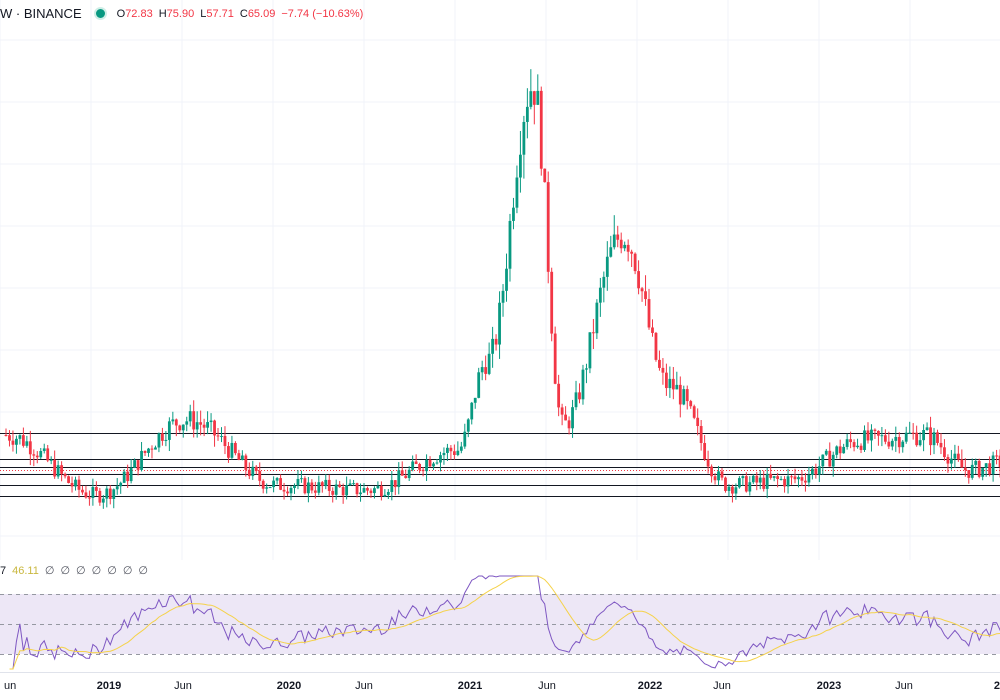  I want to click on time-axis-labels: un 2019 Jun 2020 Jun 2021 Jun 2022 Jun 2023 Jun 2, so click(502, 686).